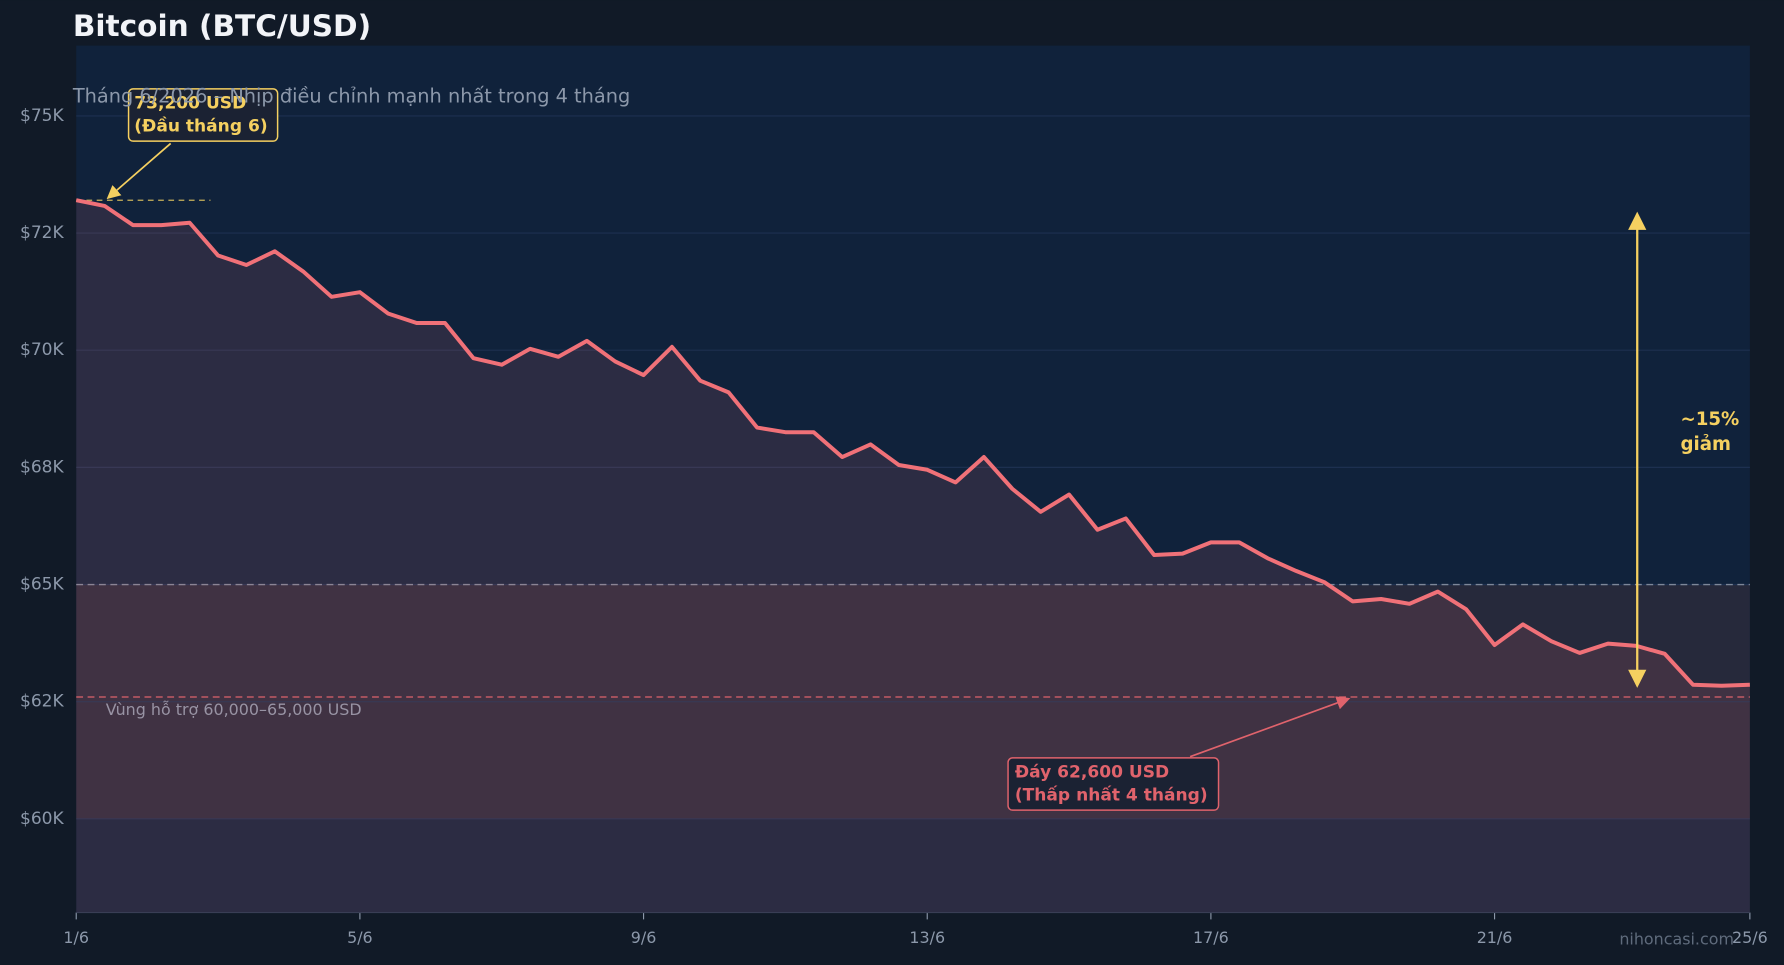  Describe the element at coordinates (644, 937) in the screenshot. I see `x-tick-label: 9/6` at that location.